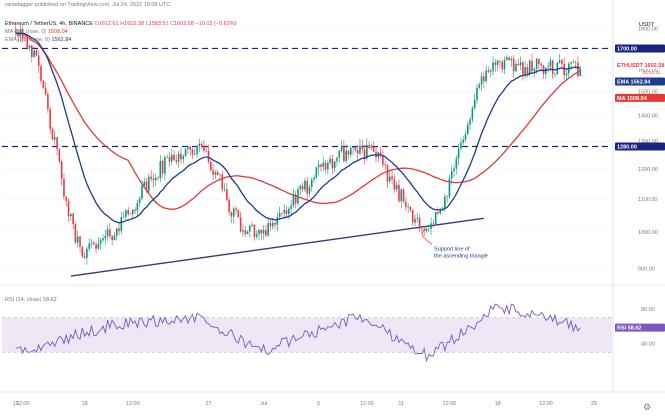 This screenshot has width=665, height=417. Describe the element at coordinates (36, 32) in the screenshot. I see `ma-legend: MA (50, close, 0) 1508.04` at that location.